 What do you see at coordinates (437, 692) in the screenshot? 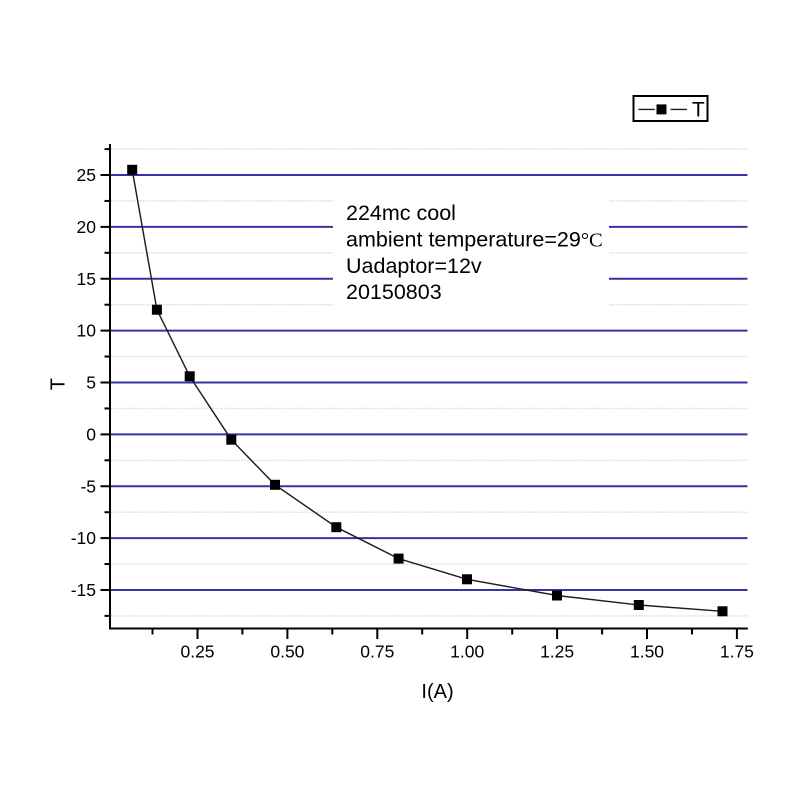
I see `svg-text: I(A)` at bounding box center [437, 692].